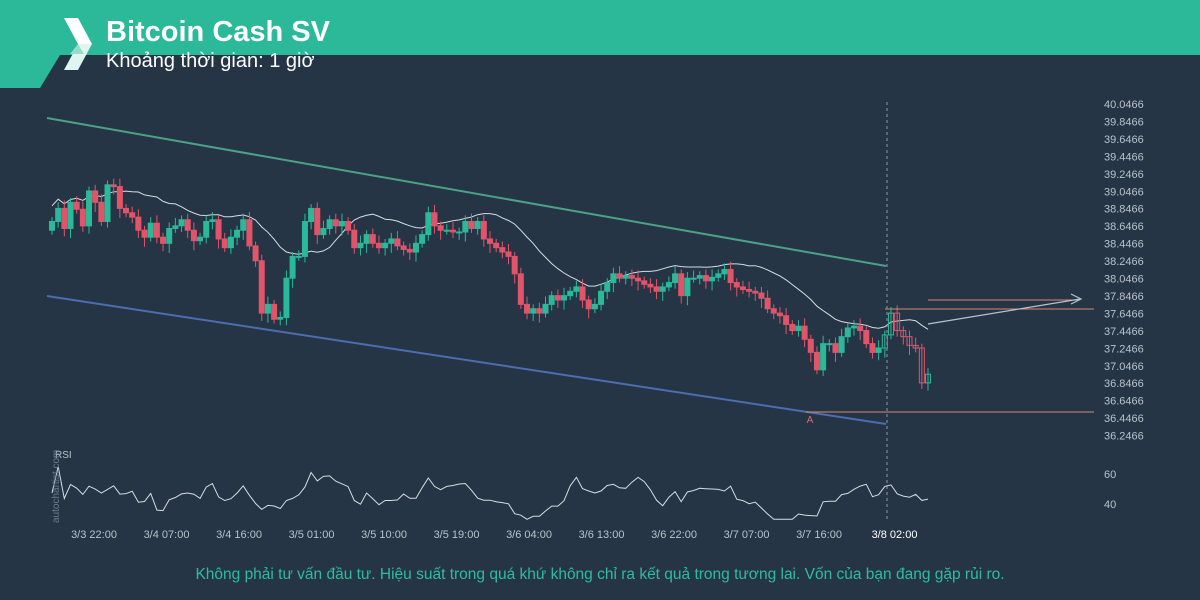 The width and height of the screenshot is (1200, 600). Describe the element at coordinates (602, 535) in the screenshot. I see `x-tick-label: 3/6 13:00` at that location.